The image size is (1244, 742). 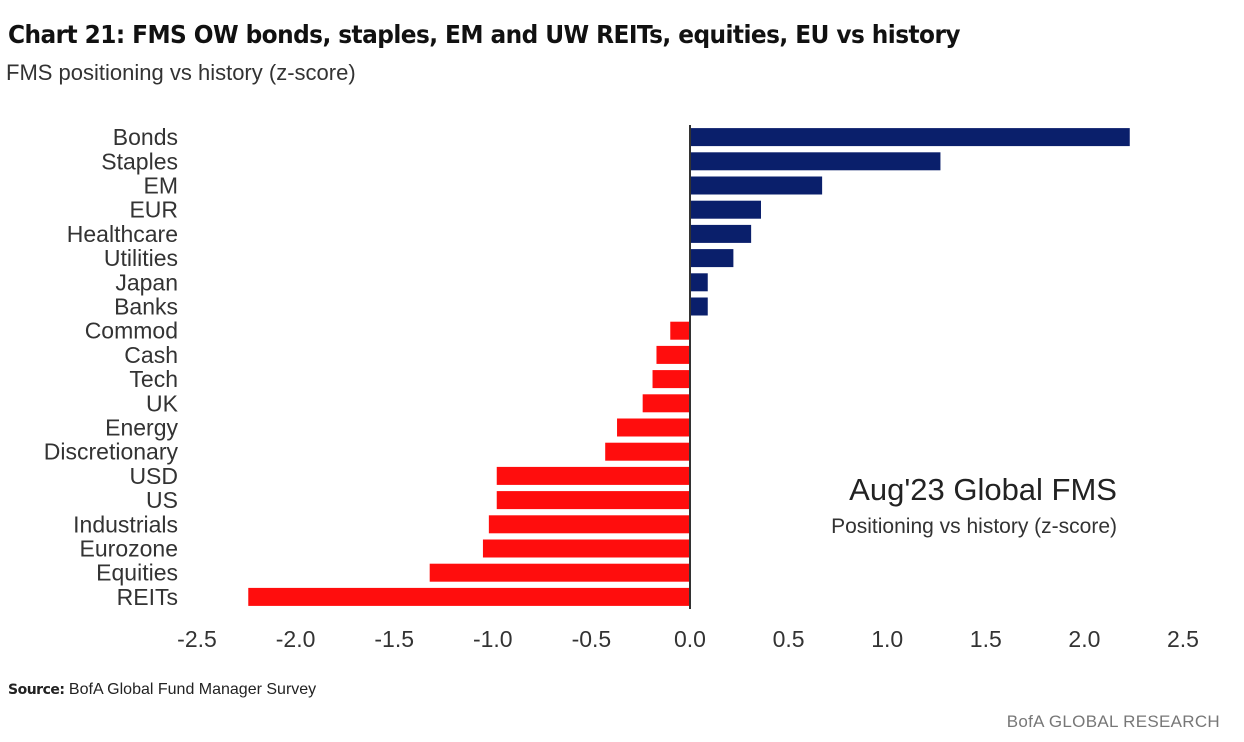 What do you see at coordinates (36, 690) in the screenshot?
I see `source-label: Source:` at bounding box center [36, 690].